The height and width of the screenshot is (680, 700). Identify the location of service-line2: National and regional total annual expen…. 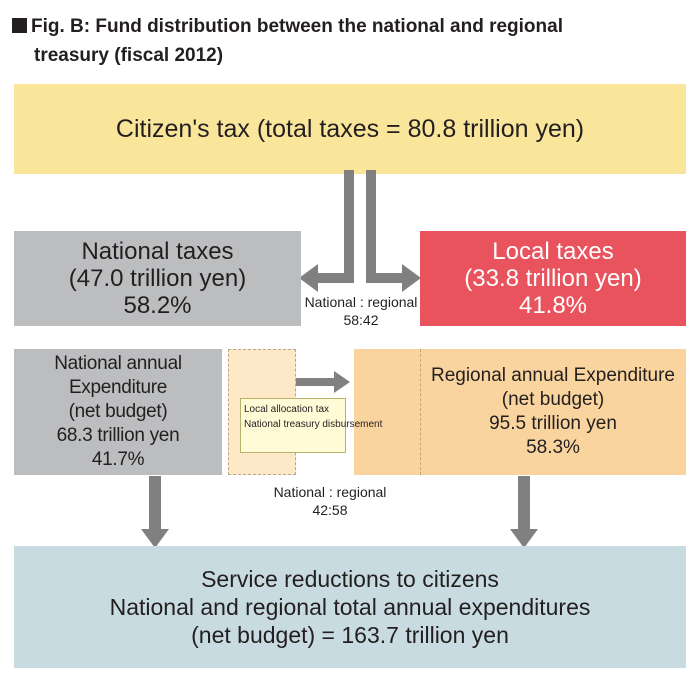
(350, 607).